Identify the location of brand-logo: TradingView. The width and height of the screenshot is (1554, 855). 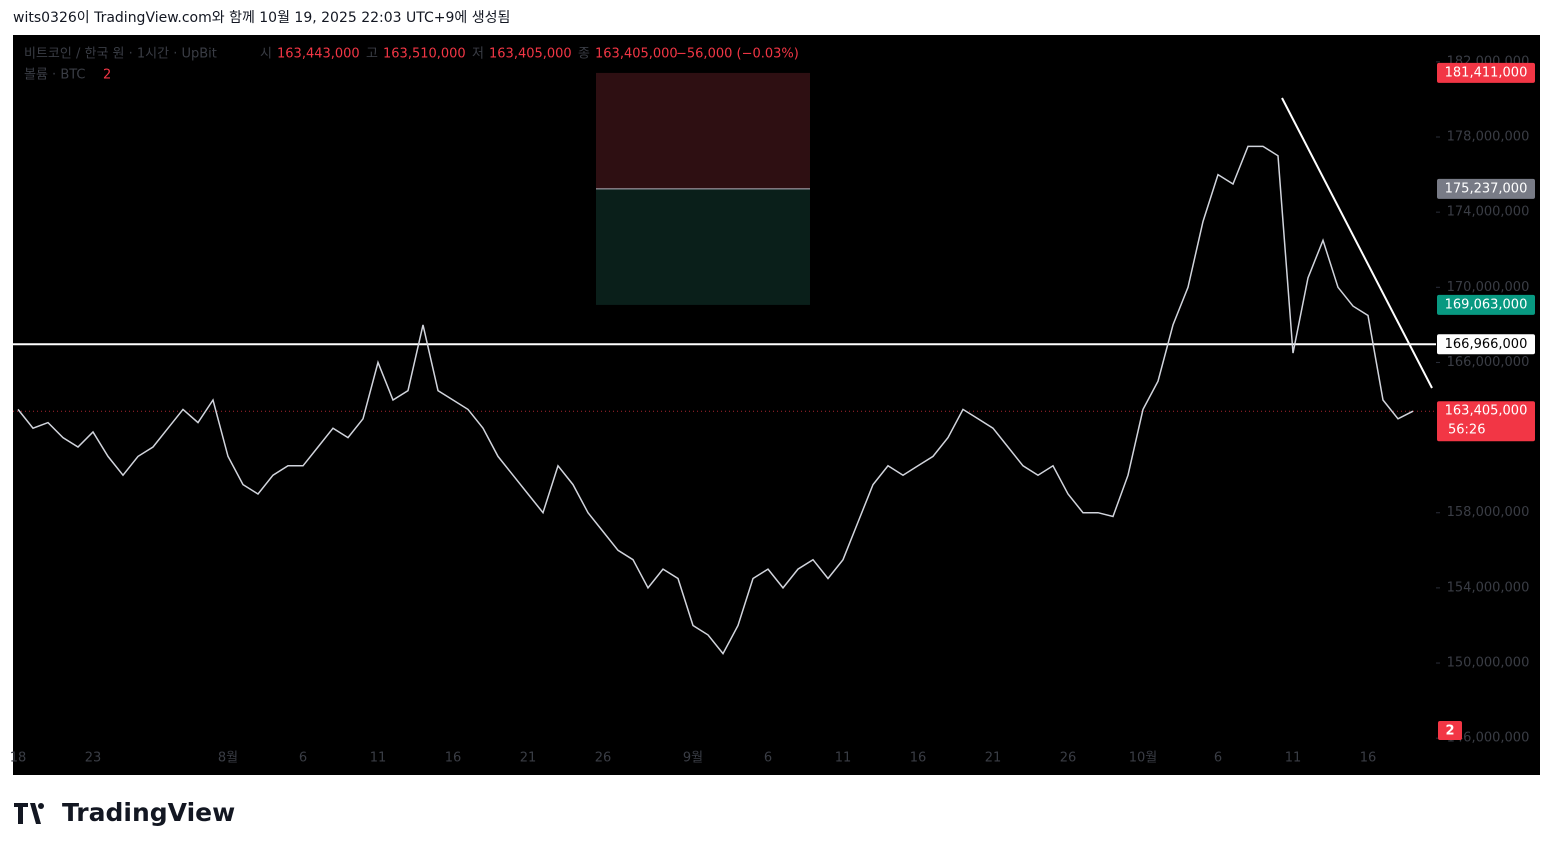
(124, 812).